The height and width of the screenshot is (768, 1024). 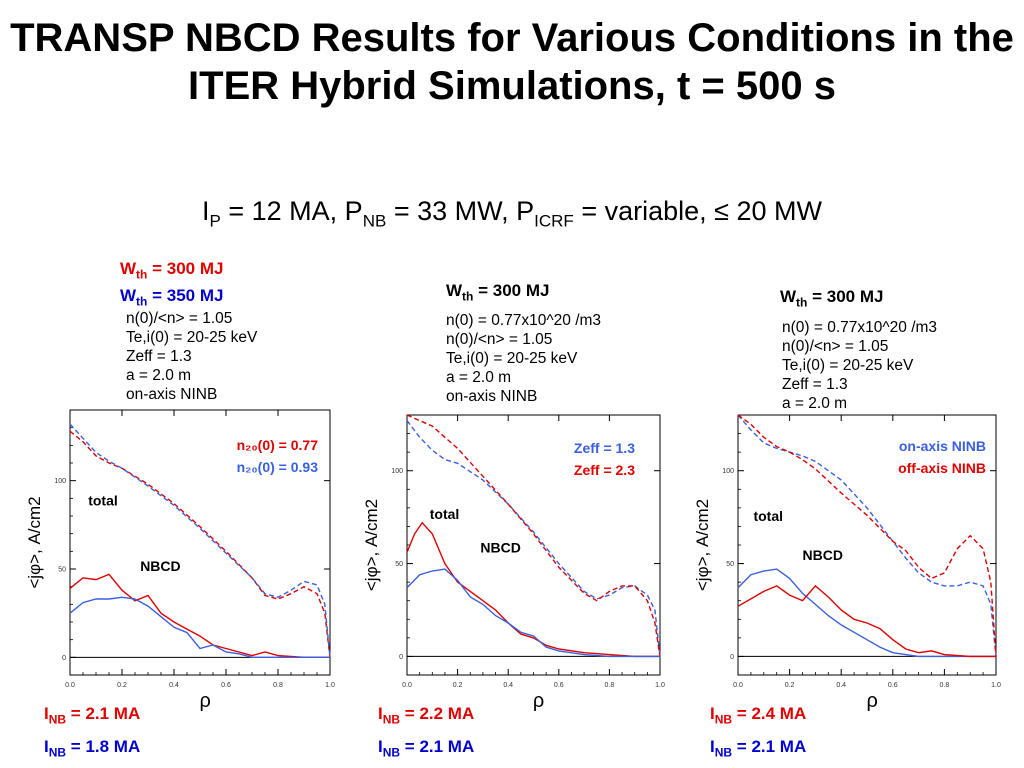 I want to click on panel3-inb-line-1: INB = 2.4 MA, so click(x=758, y=716).